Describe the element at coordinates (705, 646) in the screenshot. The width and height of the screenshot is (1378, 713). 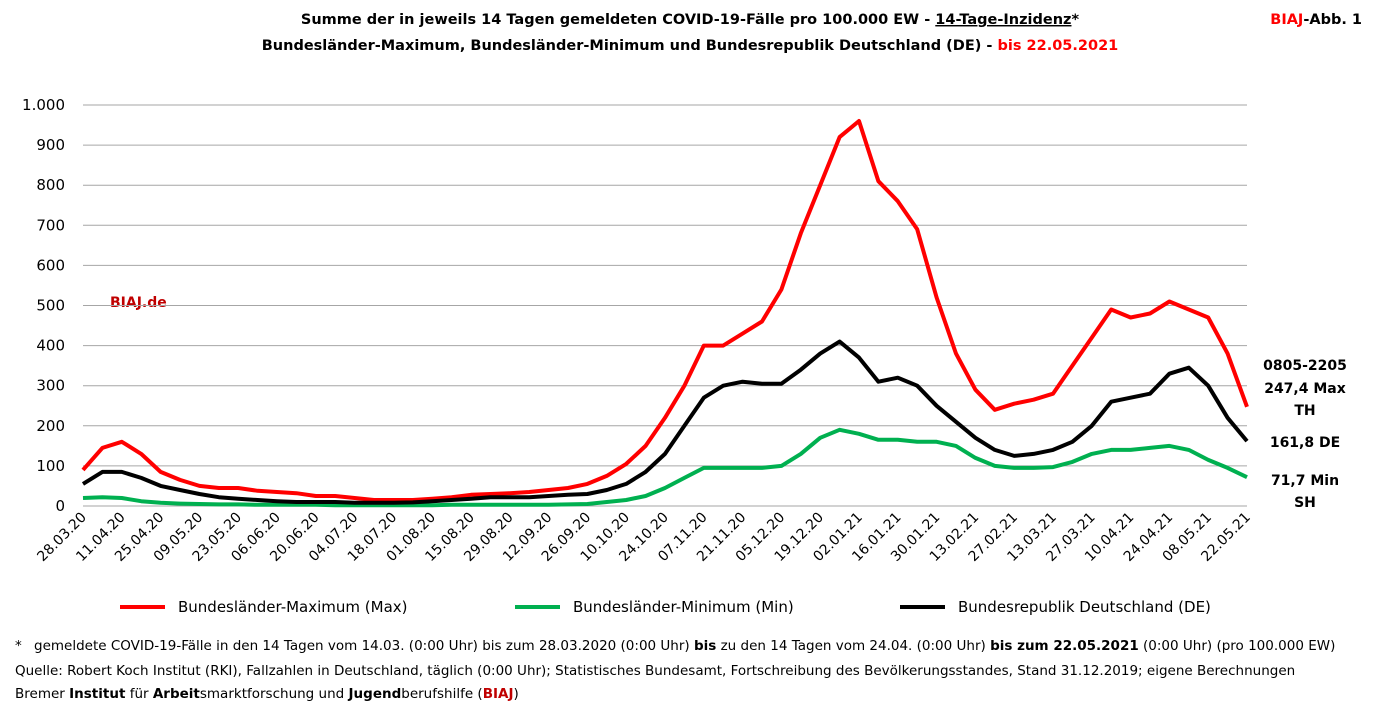
I see `footnote-part: bis` at that location.